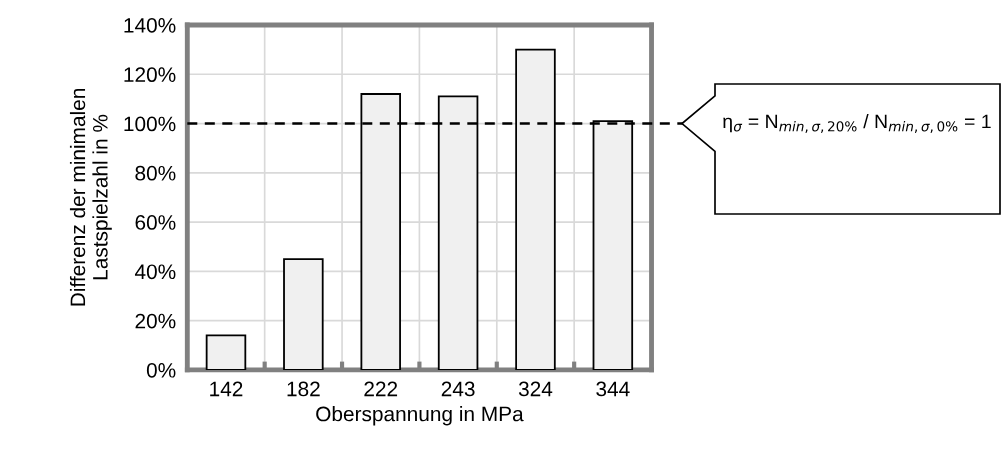 The image size is (1007, 463). What do you see at coordinates (381, 389) in the screenshot?
I see `x-tick-label: 222` at bounding box center [381, 389].